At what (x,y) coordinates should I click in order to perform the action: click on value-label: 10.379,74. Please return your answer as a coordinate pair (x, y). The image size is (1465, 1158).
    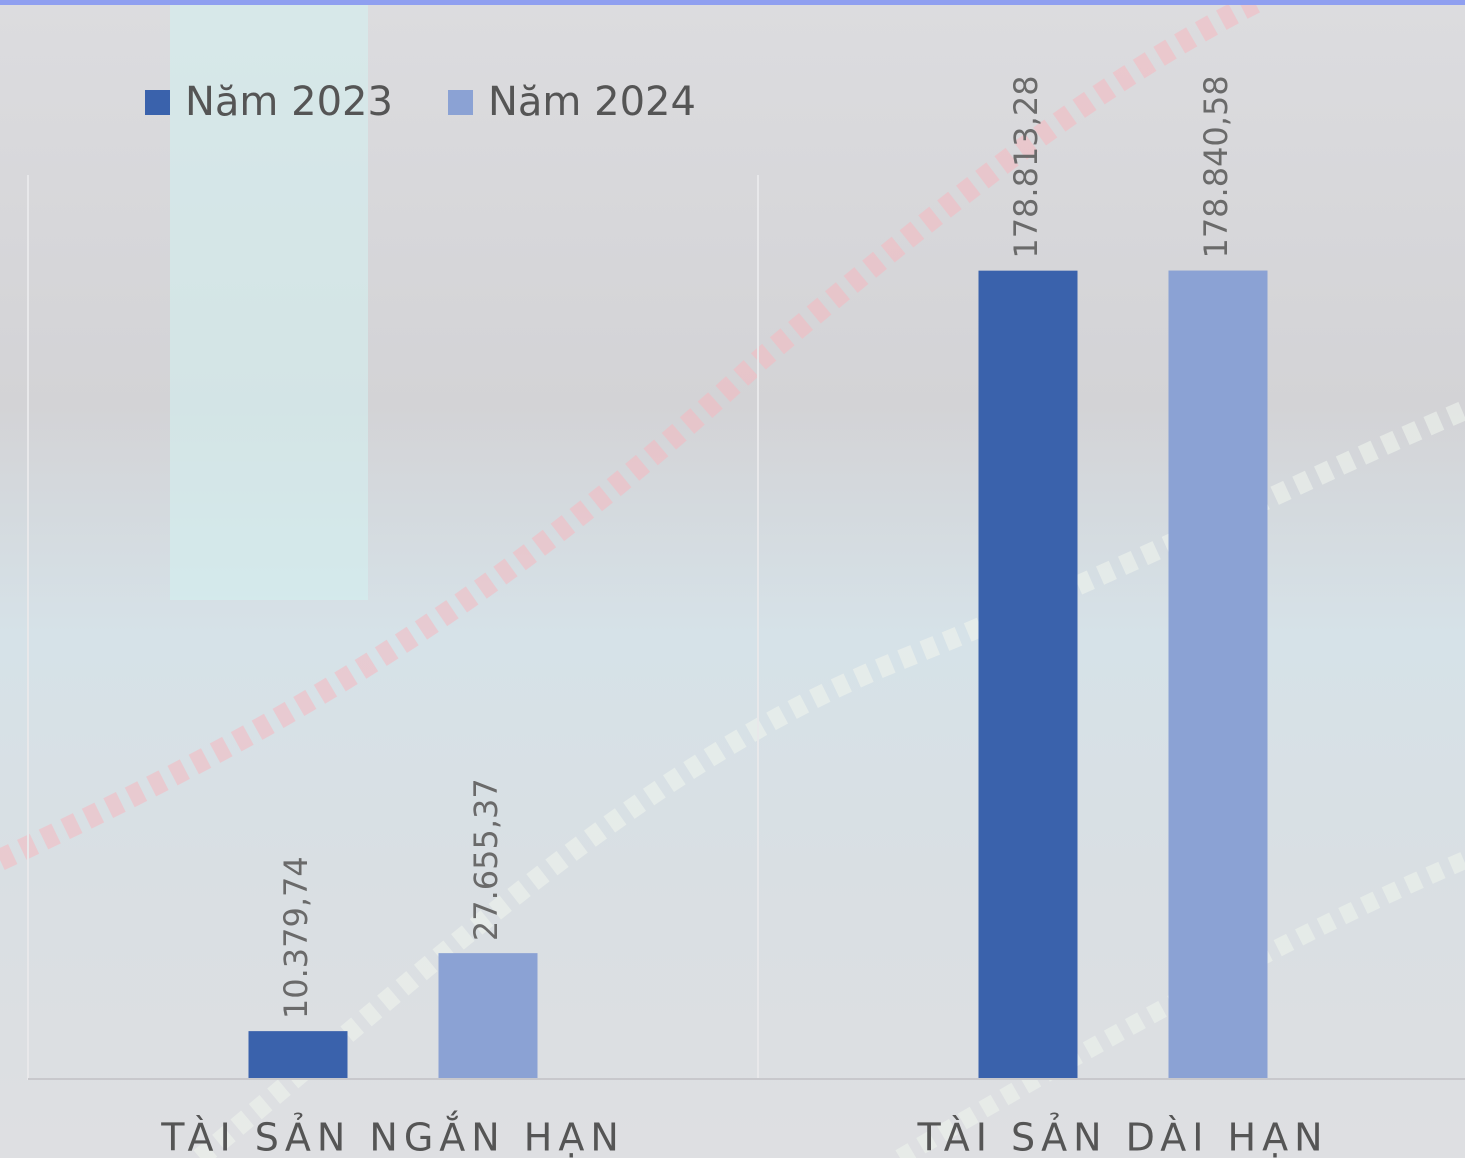
    Looking at the image, I should click on (296, 937).